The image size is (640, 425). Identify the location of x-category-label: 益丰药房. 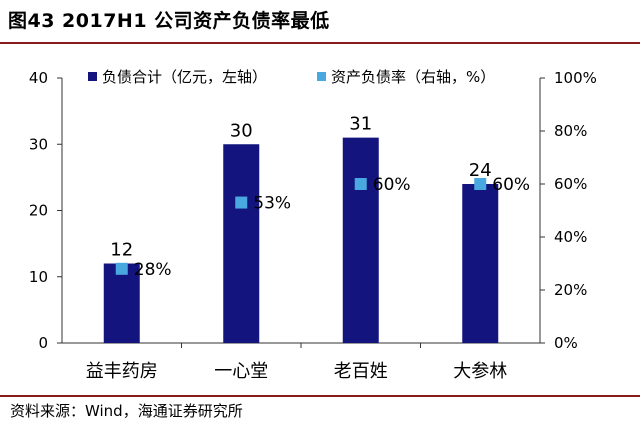
(122, 371).